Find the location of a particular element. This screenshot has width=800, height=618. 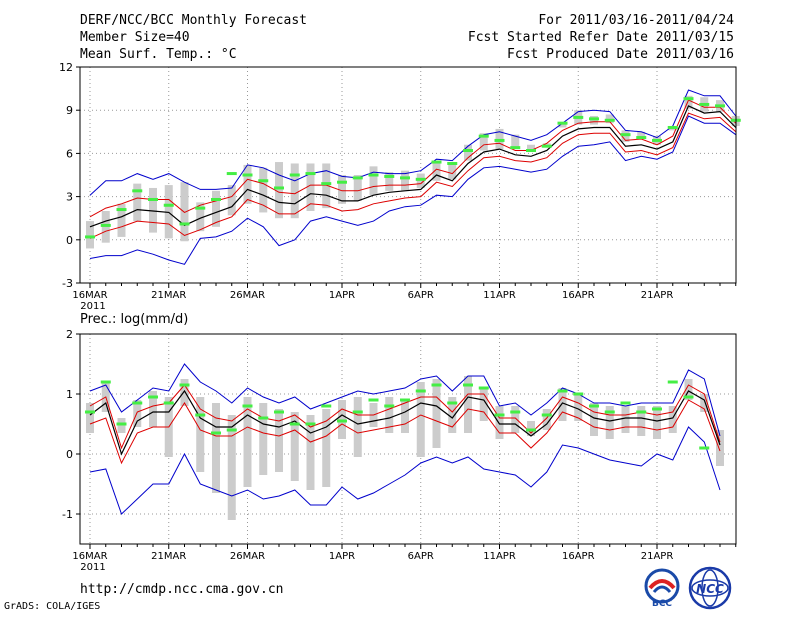

series-line-lower is located at coordinates (405, 432).